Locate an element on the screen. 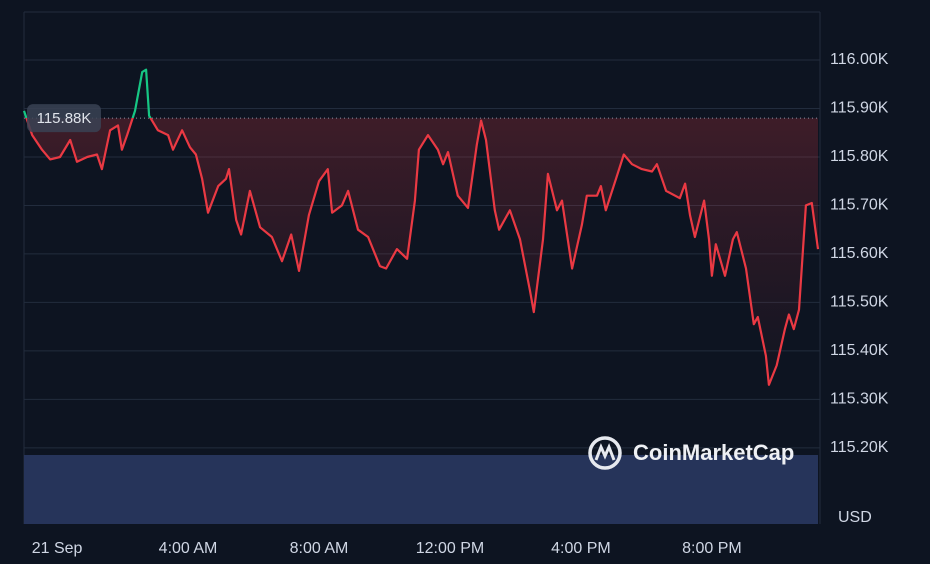  watermark: CoinMarketCap is located at coordinates (691, 453).